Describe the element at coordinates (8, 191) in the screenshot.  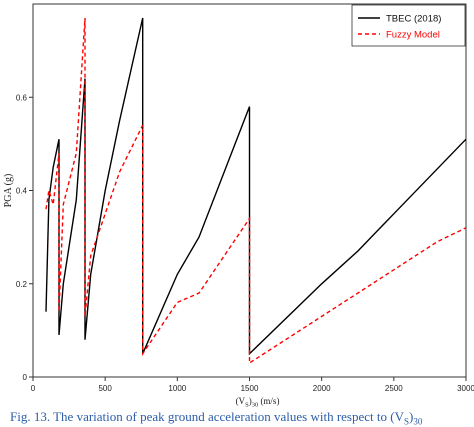
I see `y-axis-label: PGA (g)` at that location.